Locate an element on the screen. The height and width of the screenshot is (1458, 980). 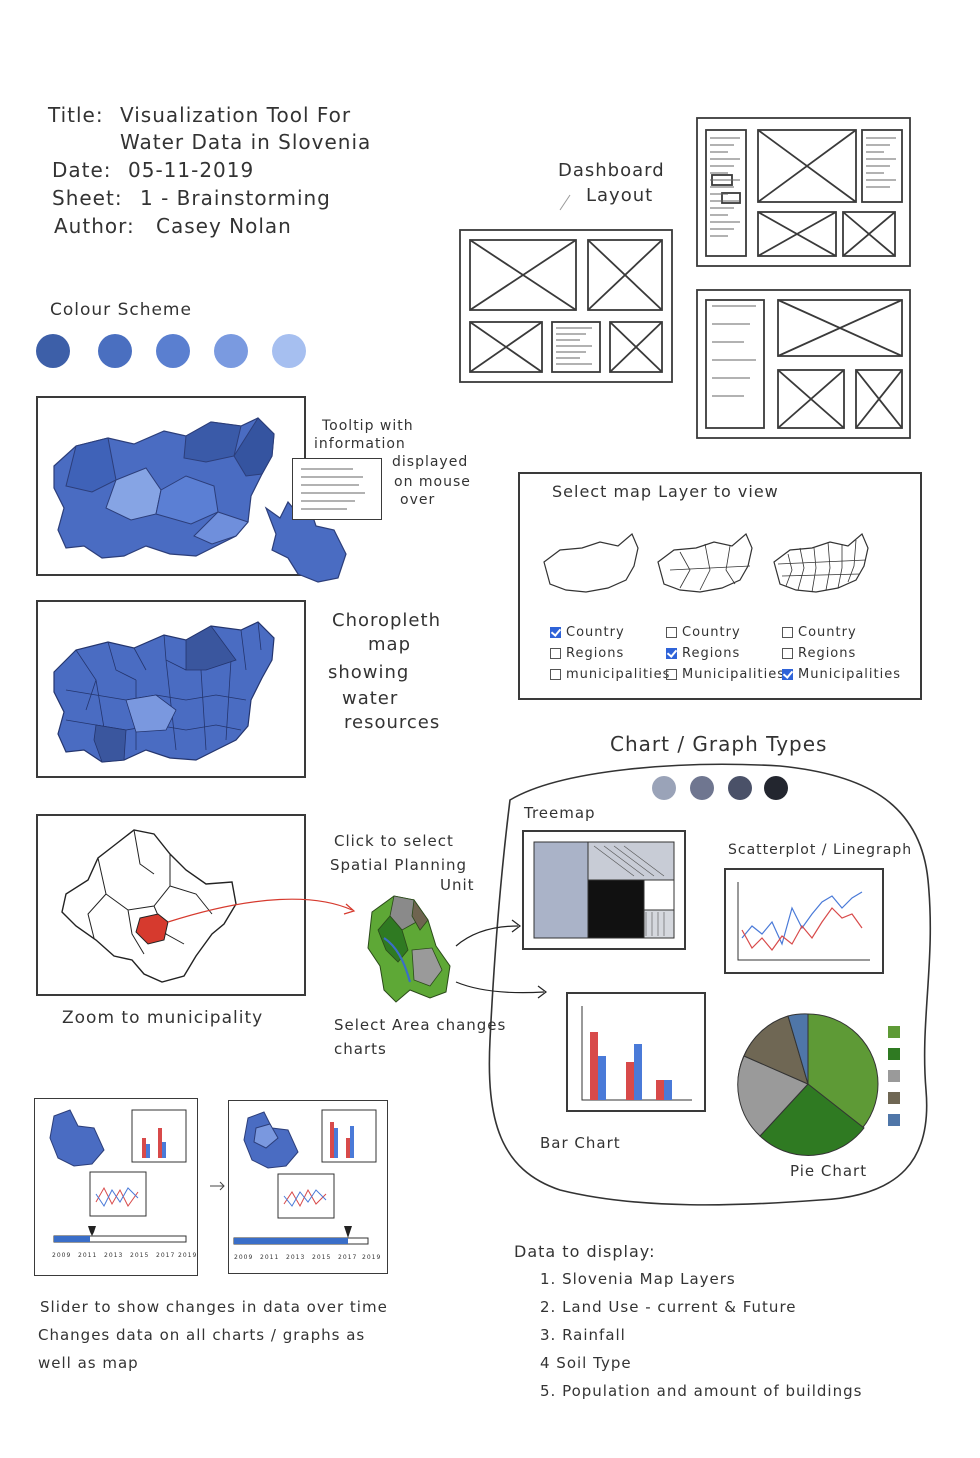
chart-types-title: Chart / Graph Types is located at coordinates (719, 744).